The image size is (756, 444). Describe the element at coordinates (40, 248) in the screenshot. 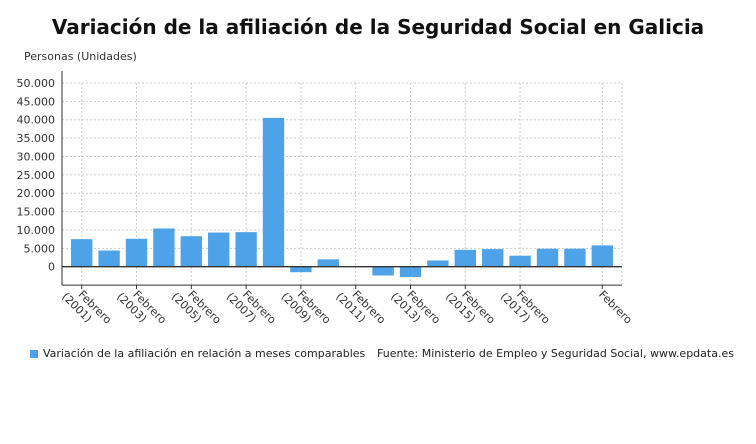

I see `y-tick-label: 5.000` at that location.